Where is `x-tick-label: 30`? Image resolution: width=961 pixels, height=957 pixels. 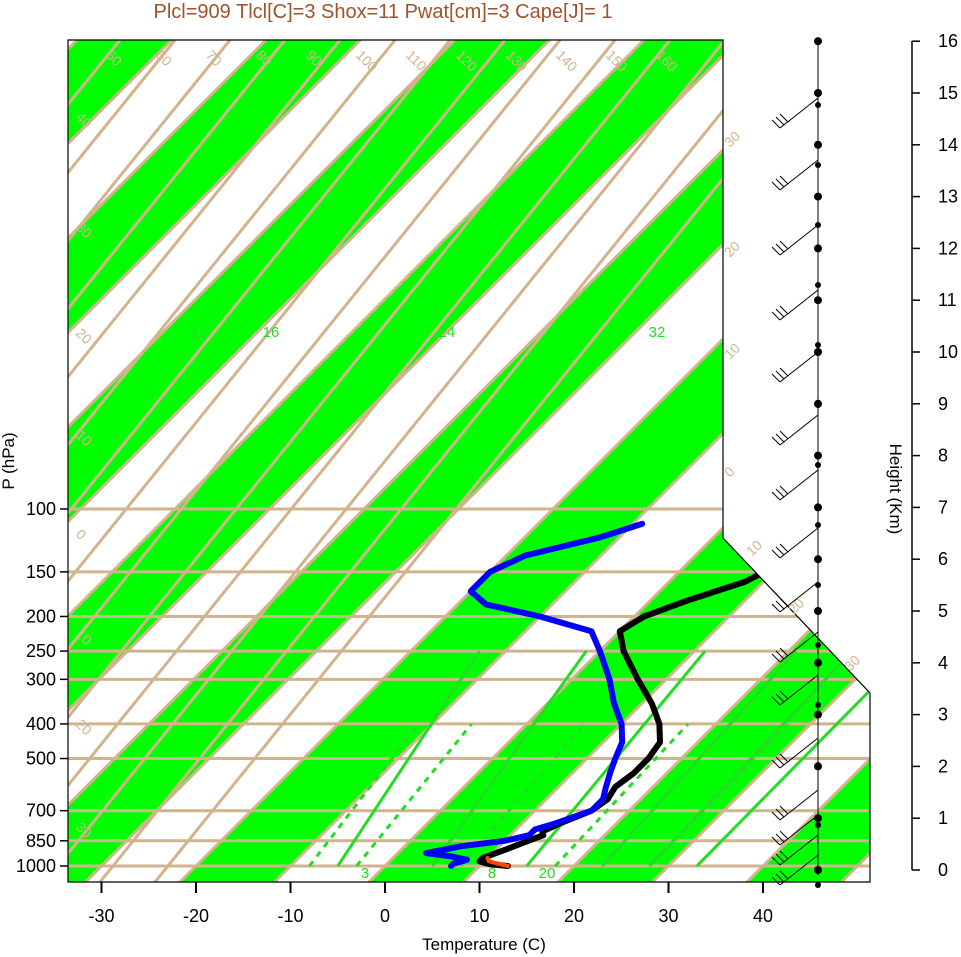
x-tick-label: 30 is located at coordinates (668, 916).